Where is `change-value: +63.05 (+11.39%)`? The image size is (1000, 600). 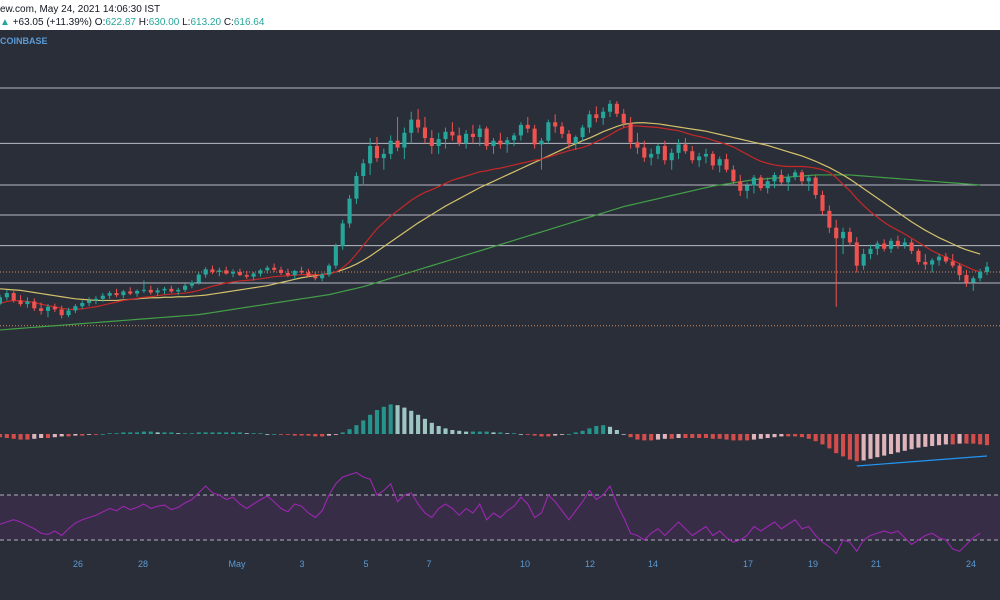 change-value: +63.05 (+11.39%) is located at coordinates (52, 22).